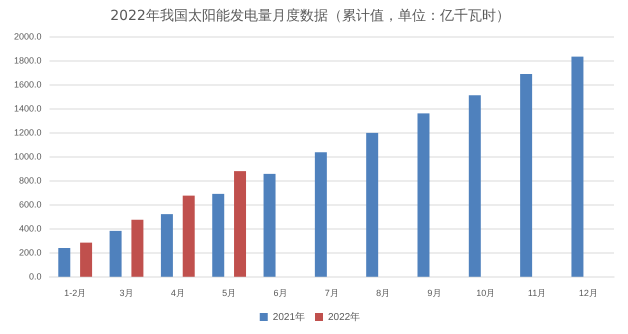  Describe the element at coordinates (280, 293) in the screenshot. I see `x-tick-label: 6月` at that location.